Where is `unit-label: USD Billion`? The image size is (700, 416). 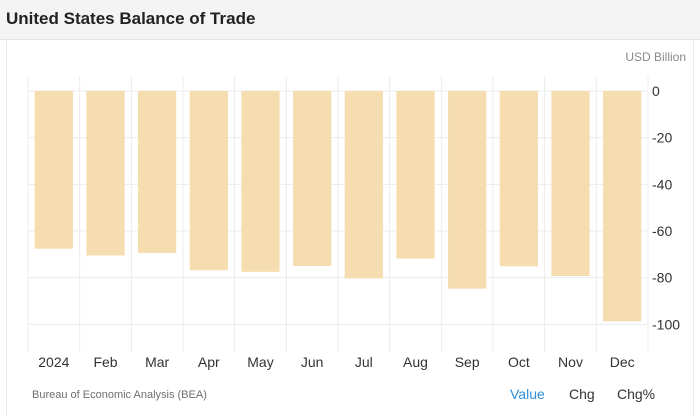 unit-label: USD Billion is located at coordinates (655, 57).